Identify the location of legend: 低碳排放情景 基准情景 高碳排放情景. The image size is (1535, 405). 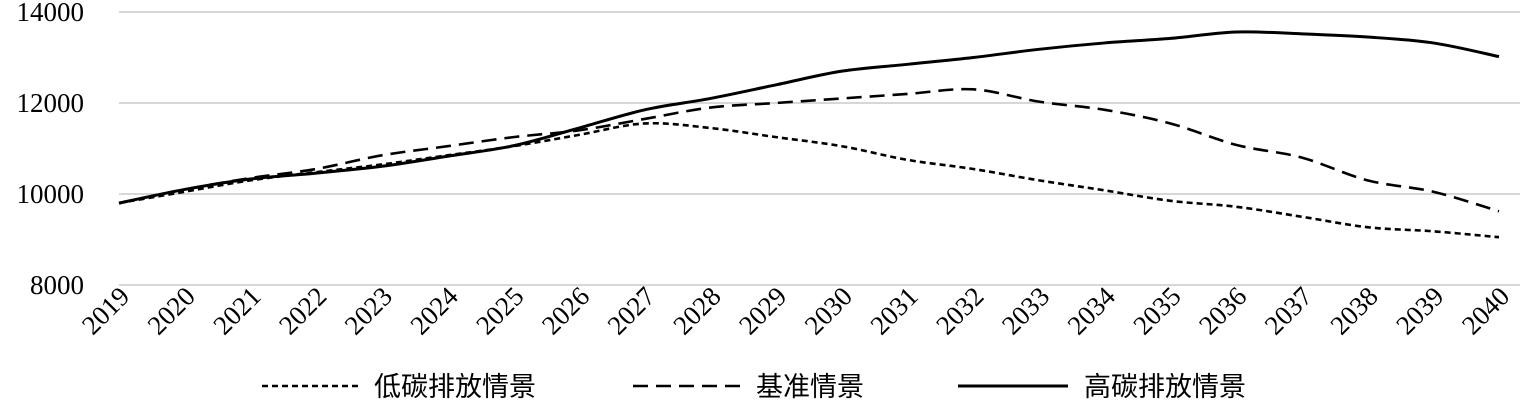
(754, 387).